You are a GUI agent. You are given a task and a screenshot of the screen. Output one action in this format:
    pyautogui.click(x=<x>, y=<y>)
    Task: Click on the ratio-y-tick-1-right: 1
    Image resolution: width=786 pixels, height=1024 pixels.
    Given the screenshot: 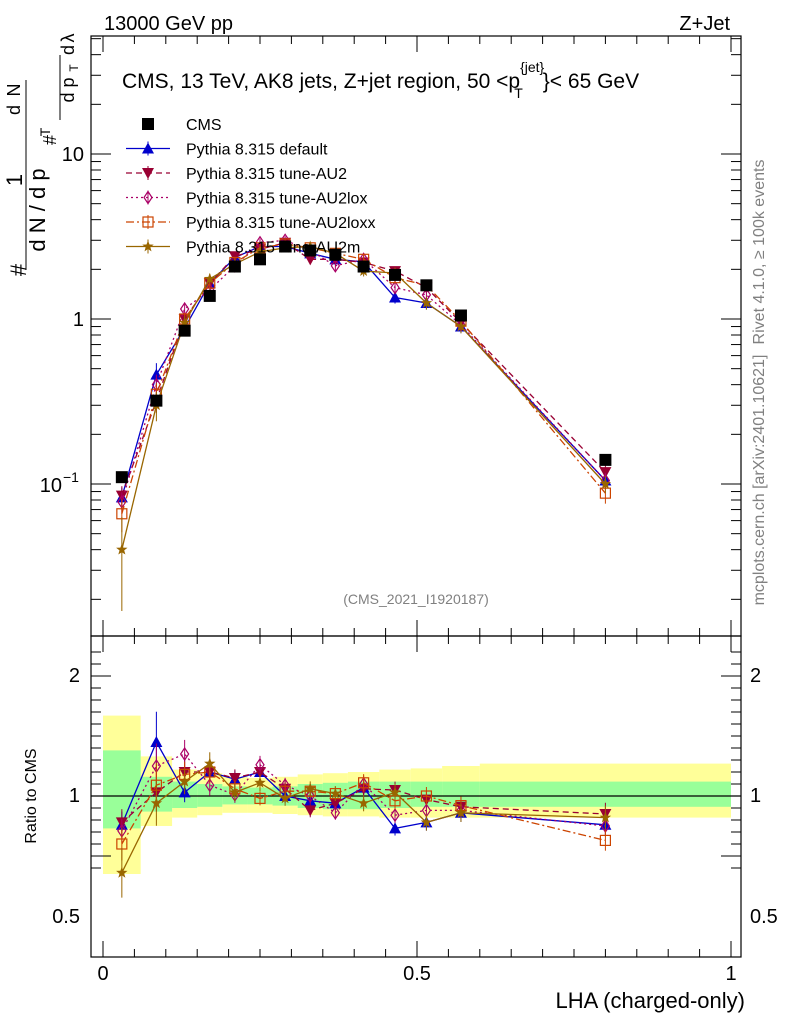 What is the action you would take?
    pyautogui.click(x=755, y=796)
    